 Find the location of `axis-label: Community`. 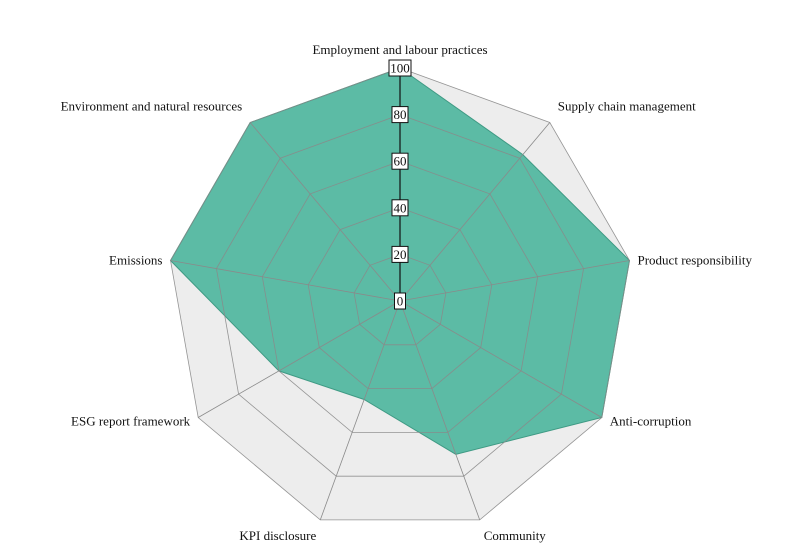

axis-label: Community is located at coordinates (515, 535).